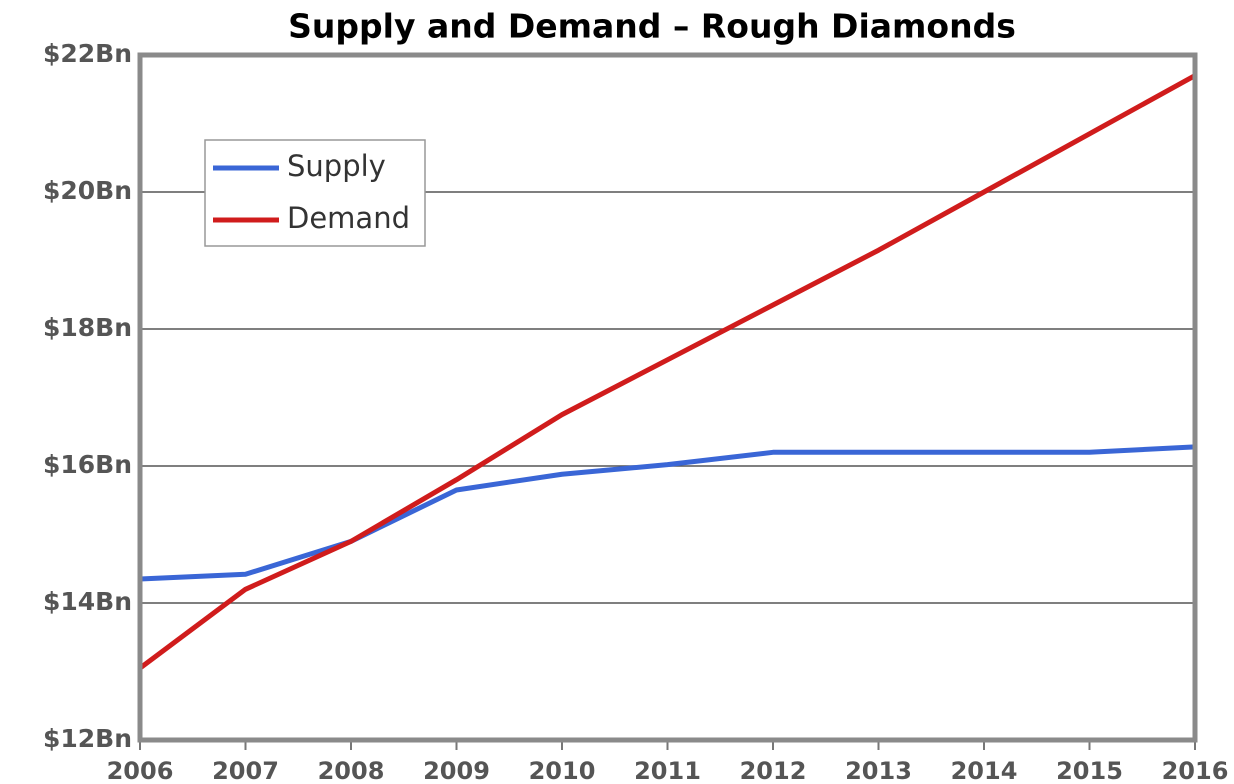 Image resolution: width=1234 pixels, height=784 pixels. Describe the element at coordinates (87, 601) in the screenshot. I see `y-tick-label: $14Bn` at that location.